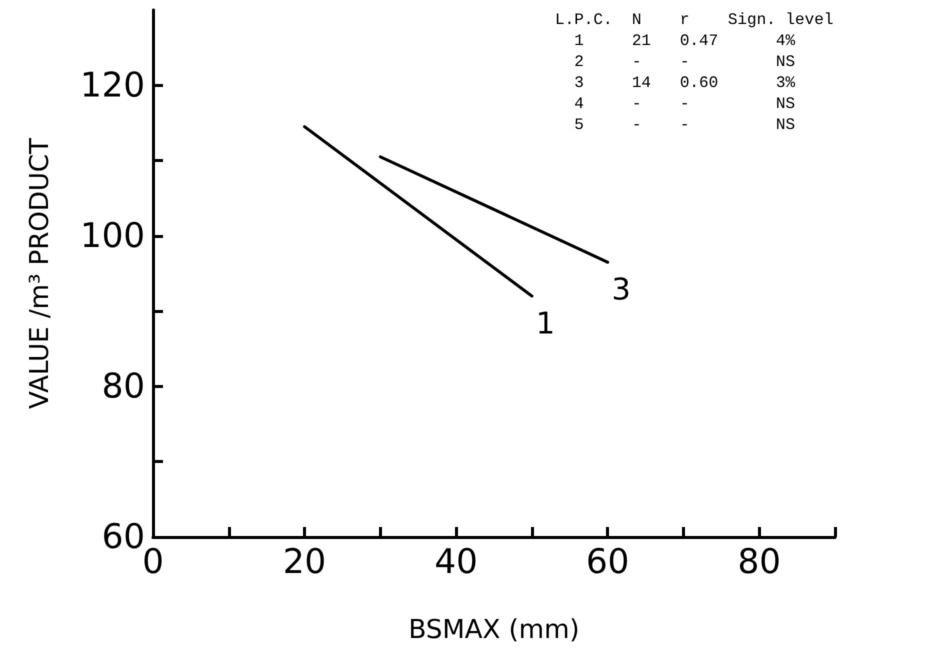  I want to click on y-axis-title: VALUE /m³ PRODUCT, so click(40, 273).